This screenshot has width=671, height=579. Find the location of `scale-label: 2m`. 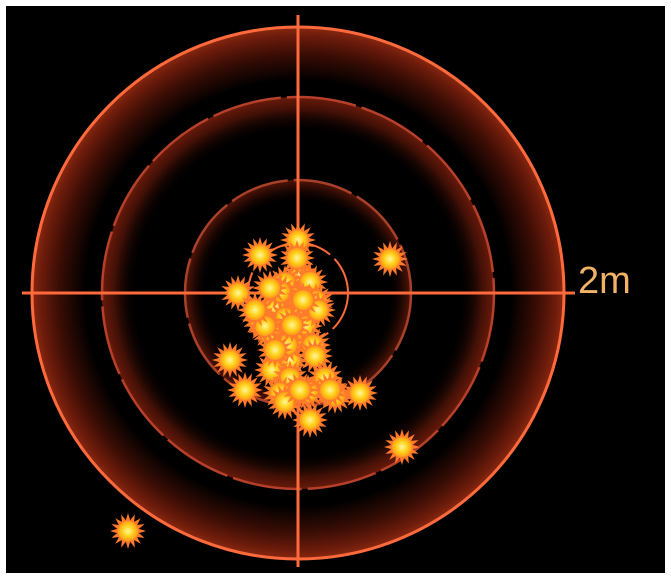

scale-label: 2m is located at coordinates (604, 281).